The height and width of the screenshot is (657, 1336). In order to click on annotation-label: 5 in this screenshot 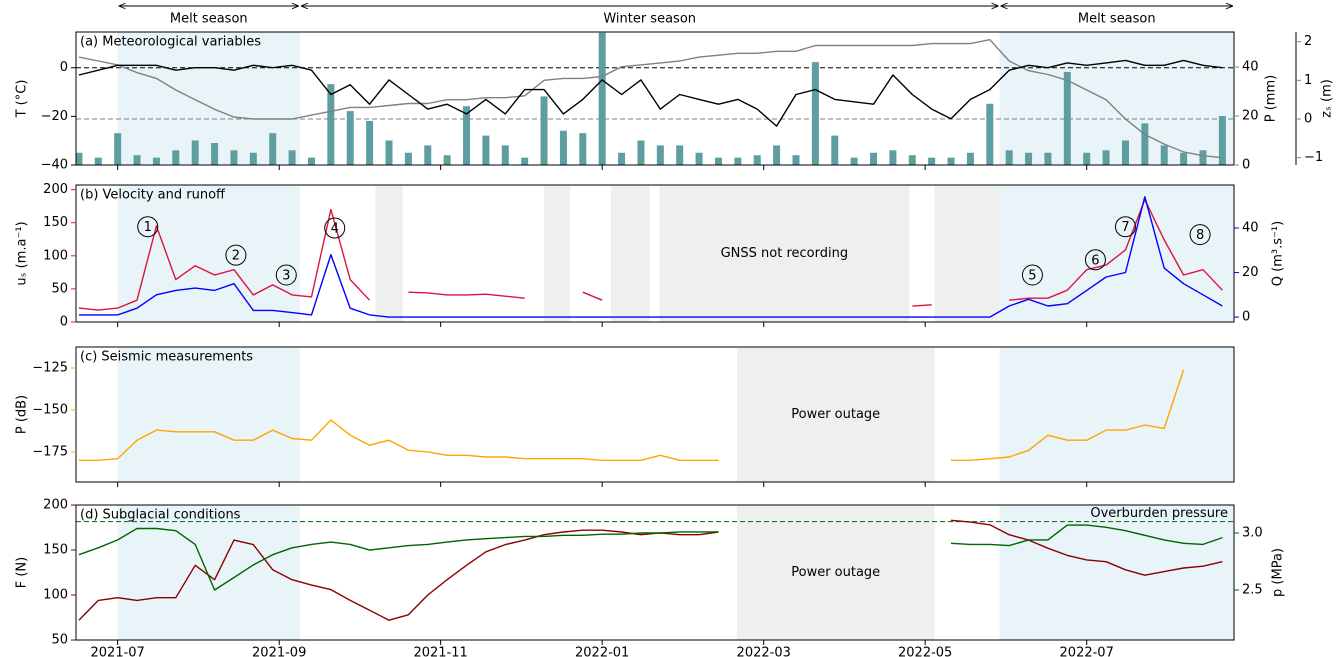, I will do `click(1032, 276)`.